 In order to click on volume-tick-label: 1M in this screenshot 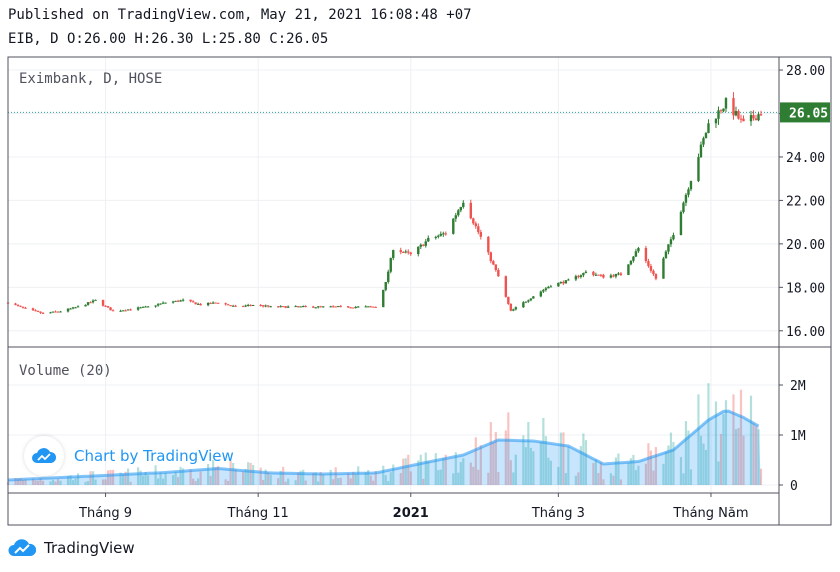, I will do `click(798, 436)`.